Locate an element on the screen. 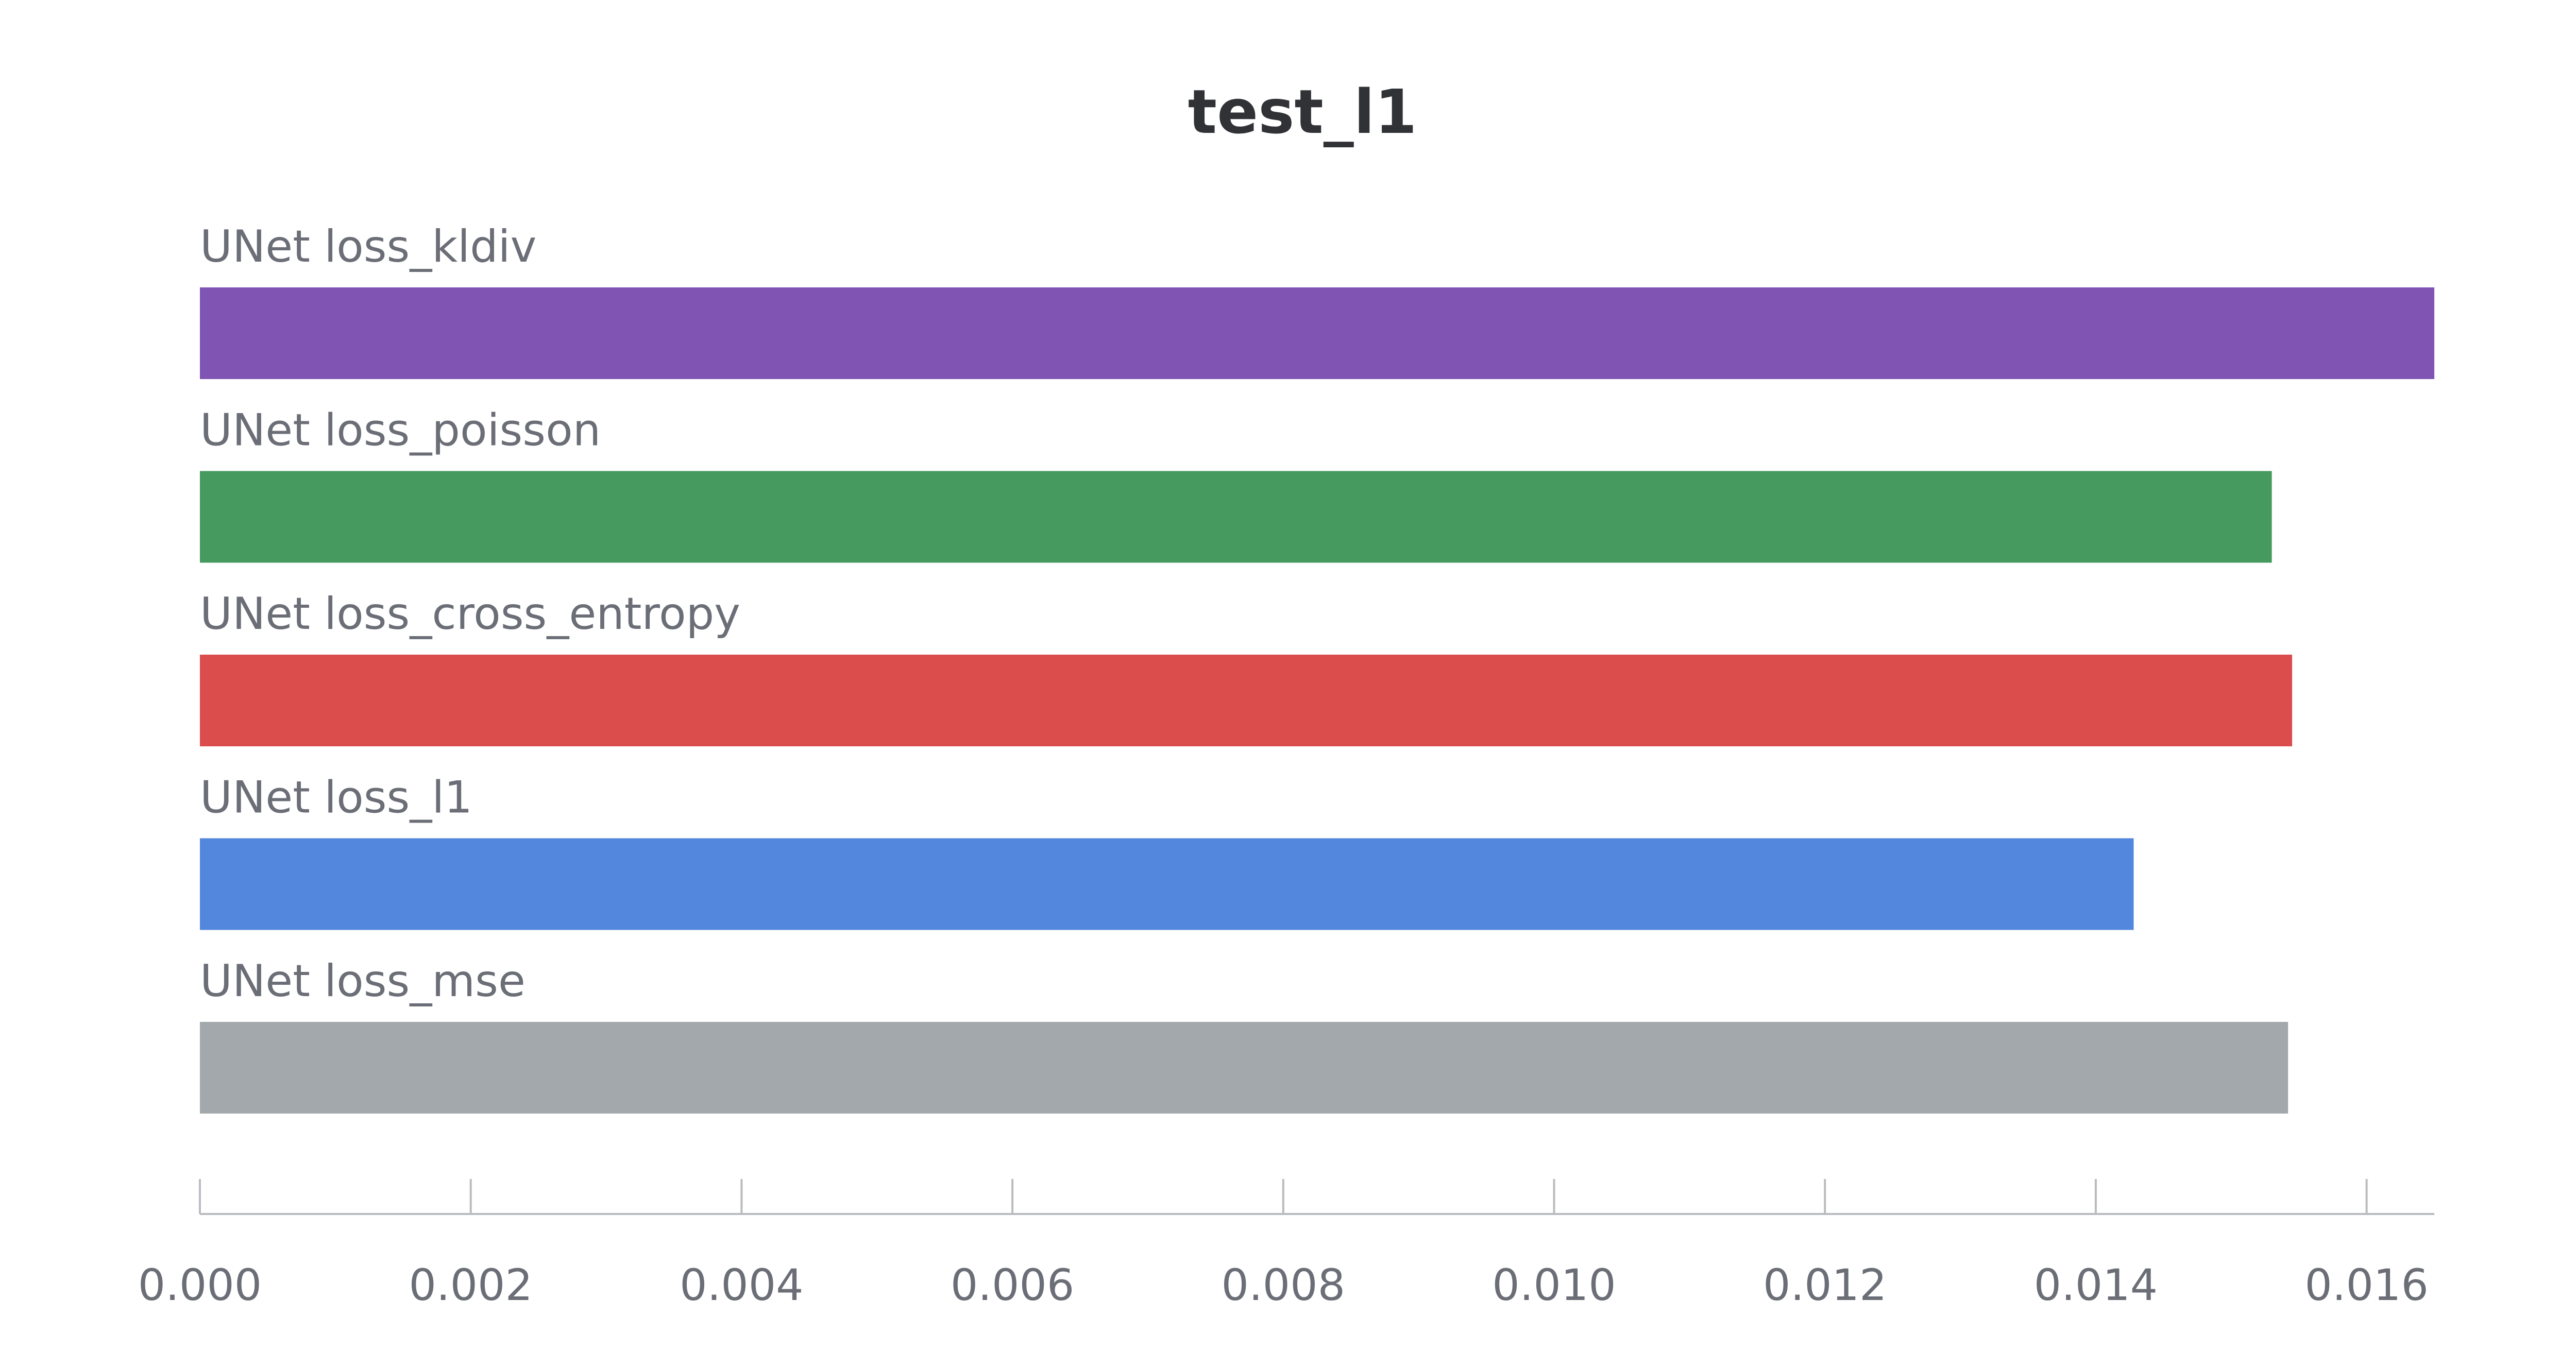 Image resolution: width=2576 pixels, height=1368 pixels. x-tick-label: 0.000 is located at coordinates (200, 1285).